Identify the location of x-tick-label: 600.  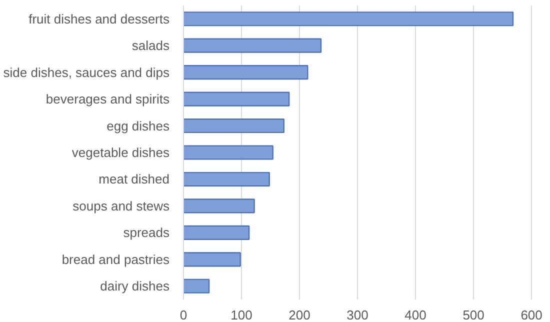
(531, 315).